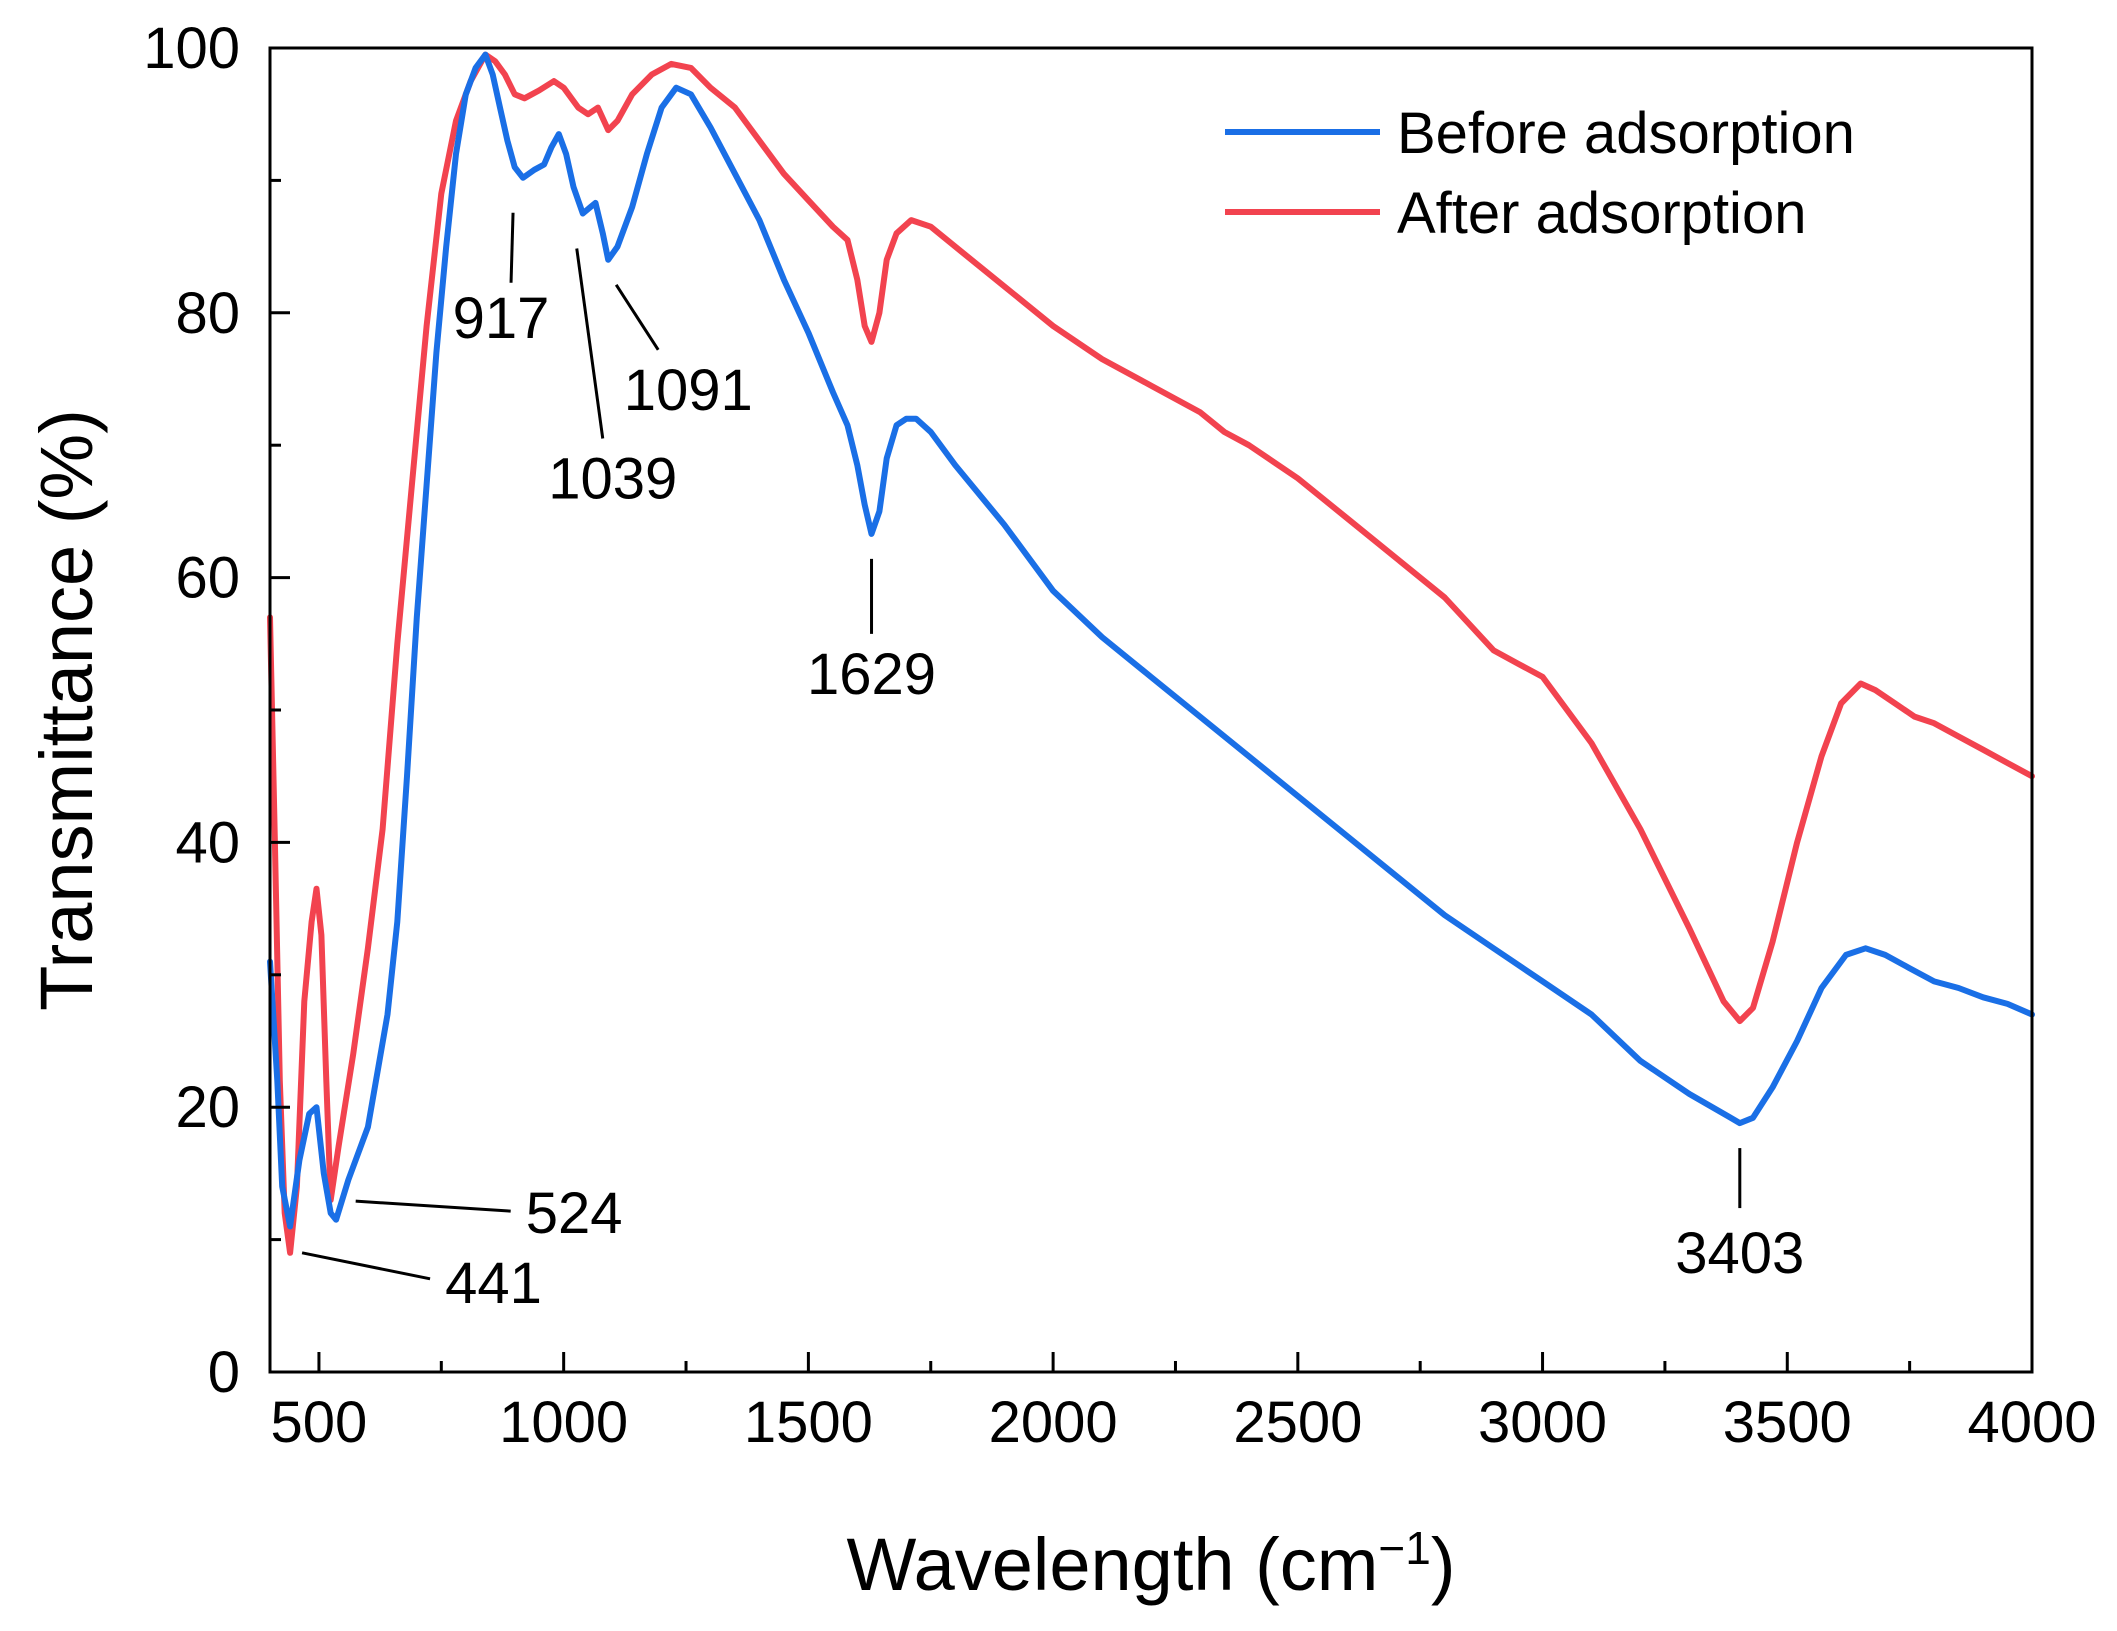 The width and height of the screenshot is (2117, 1631). Describe the element at coordinates (191, 48) in the screenshot. I see `y-tick-label: 100` at that location.